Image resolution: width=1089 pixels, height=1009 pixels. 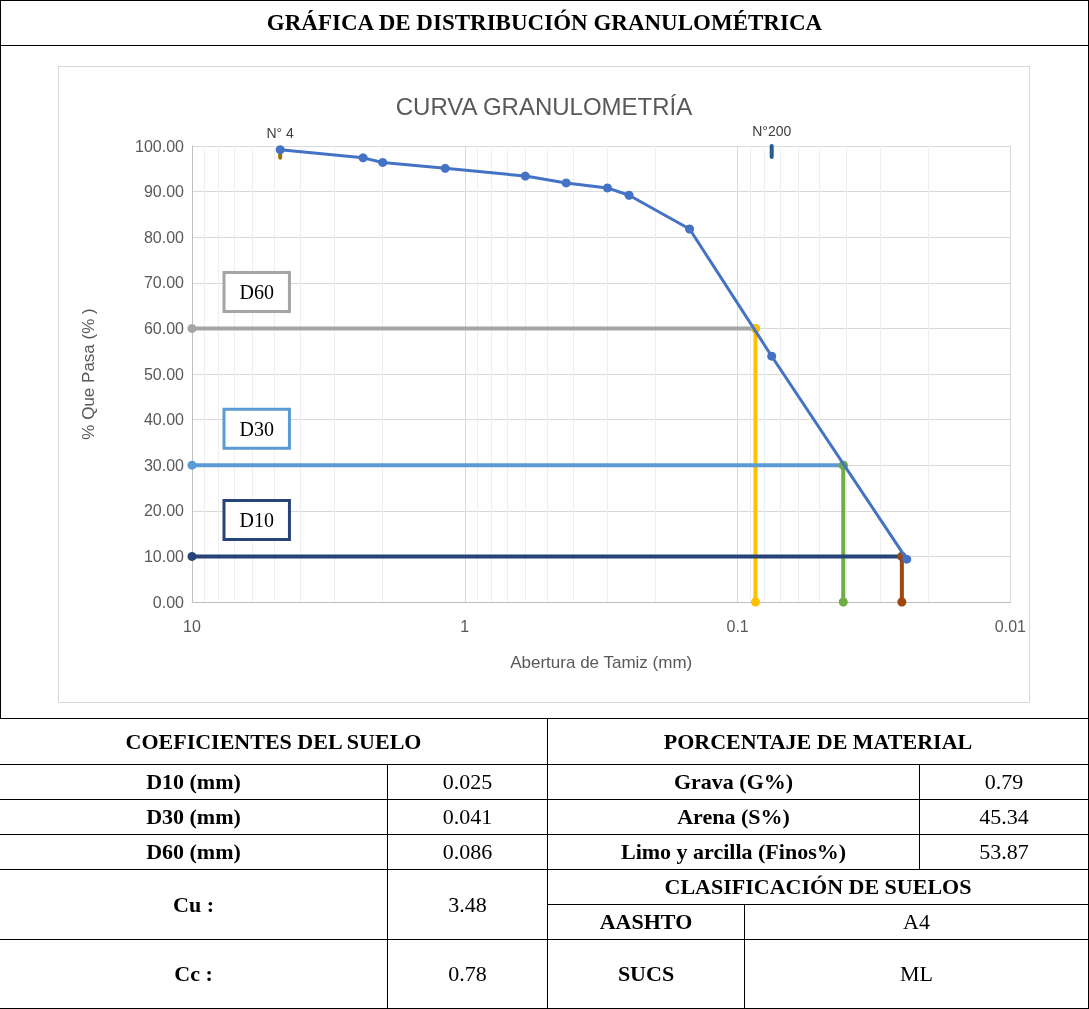 What do you see at coordinates (1004, 852) in the screenshot?
I see `text: 53.87` at bounding box center [1004, 852].